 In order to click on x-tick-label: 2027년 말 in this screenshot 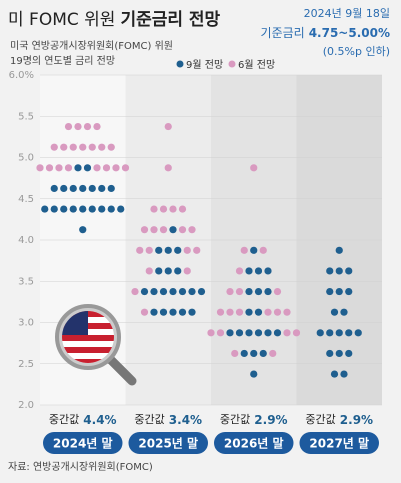, I will do `click(339, 444)`.